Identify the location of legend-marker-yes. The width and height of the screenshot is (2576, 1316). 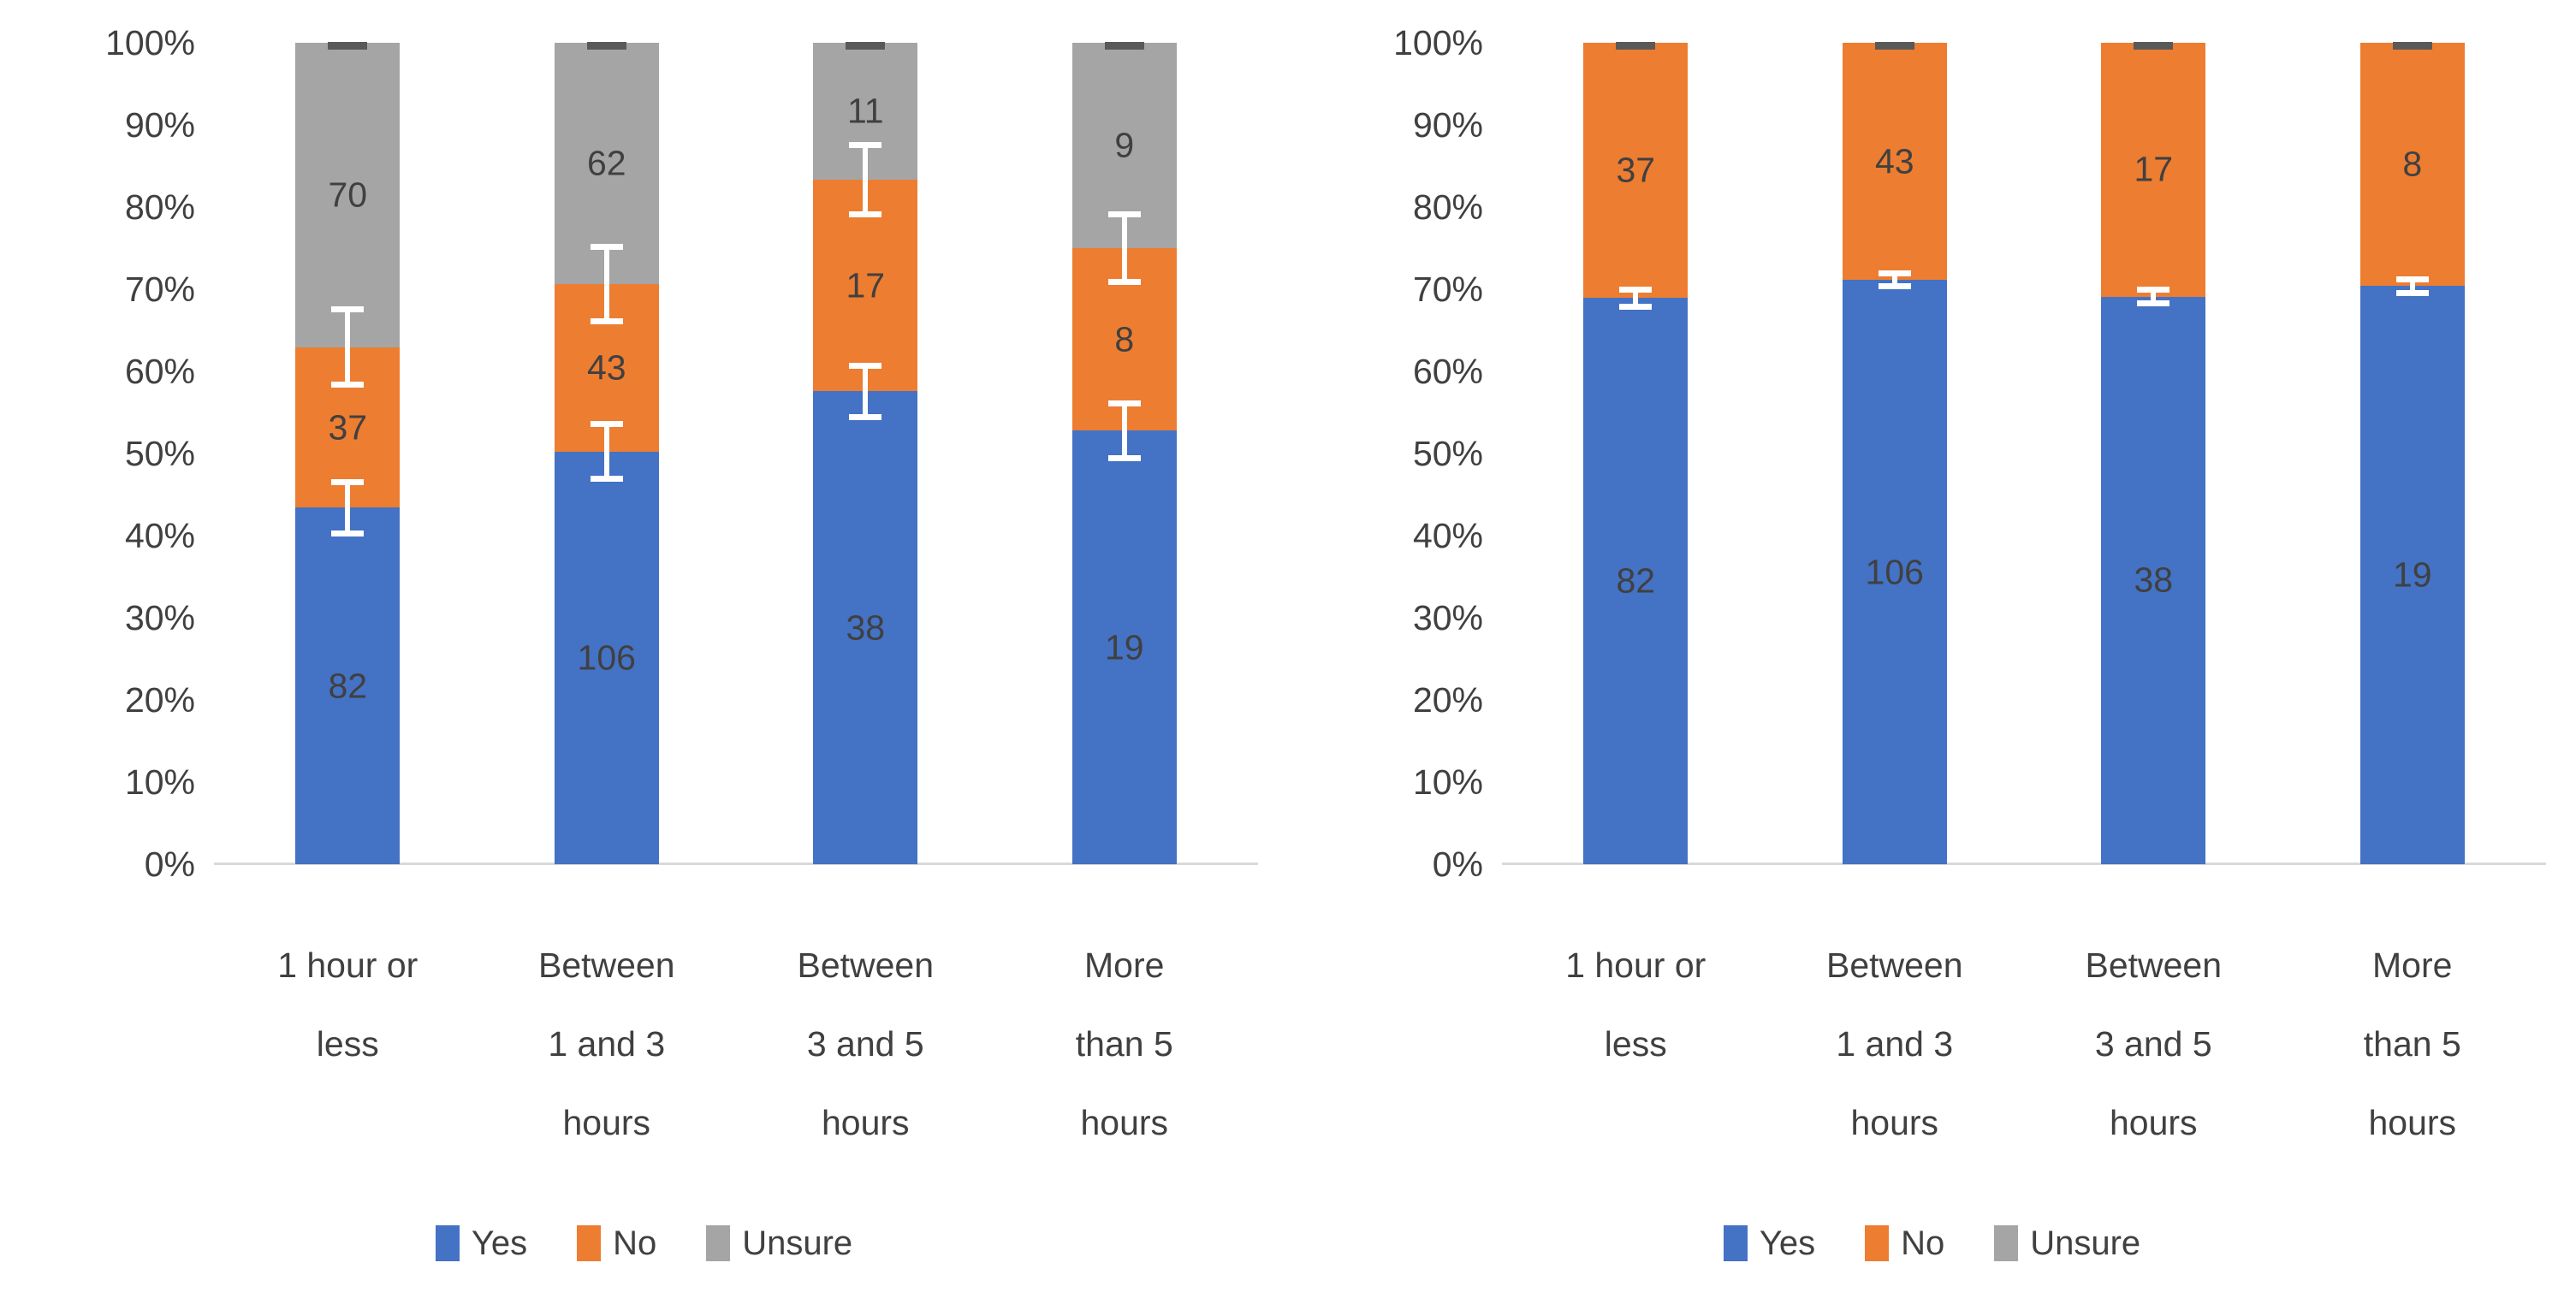
(1735, 1243).